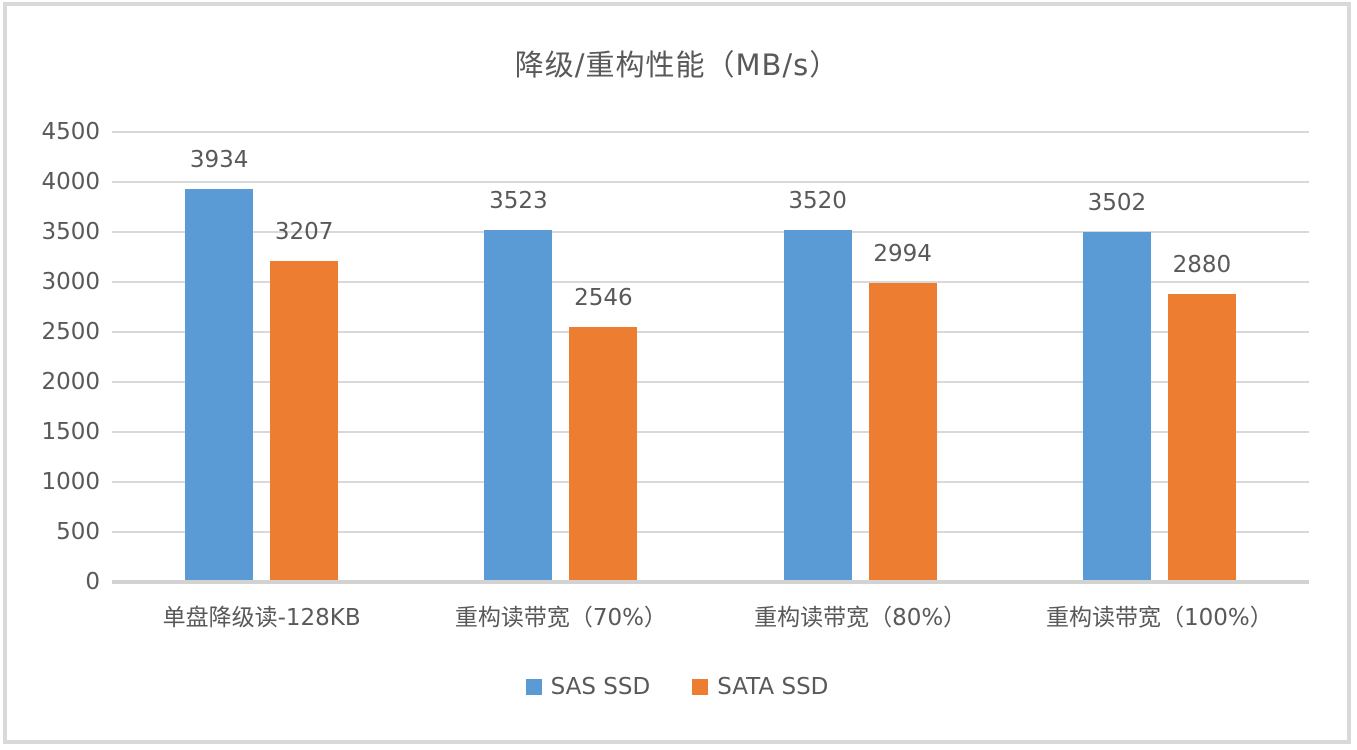  Describe the element at coordinates (902, 253) in the screenshot. I see `data-label: 2994` at that location.